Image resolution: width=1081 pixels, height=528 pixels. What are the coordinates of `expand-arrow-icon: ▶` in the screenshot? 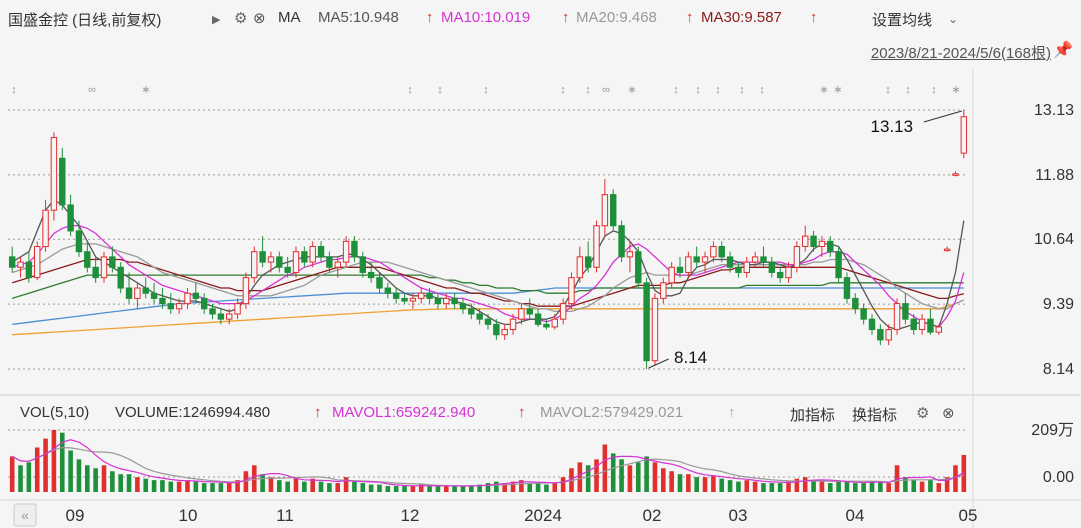 It's located at (216, 20).